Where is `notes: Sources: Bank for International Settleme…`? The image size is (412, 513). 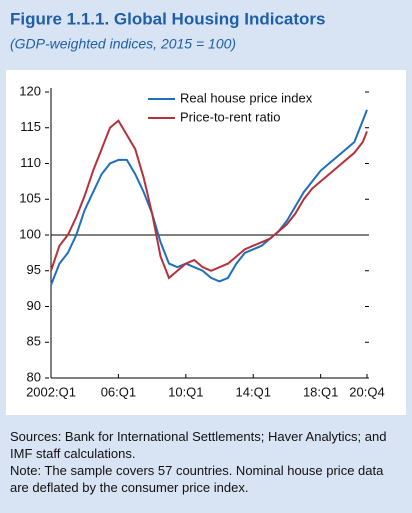 notes: Sources: Bank for International Settleme… is located at coordinates (206, 462).